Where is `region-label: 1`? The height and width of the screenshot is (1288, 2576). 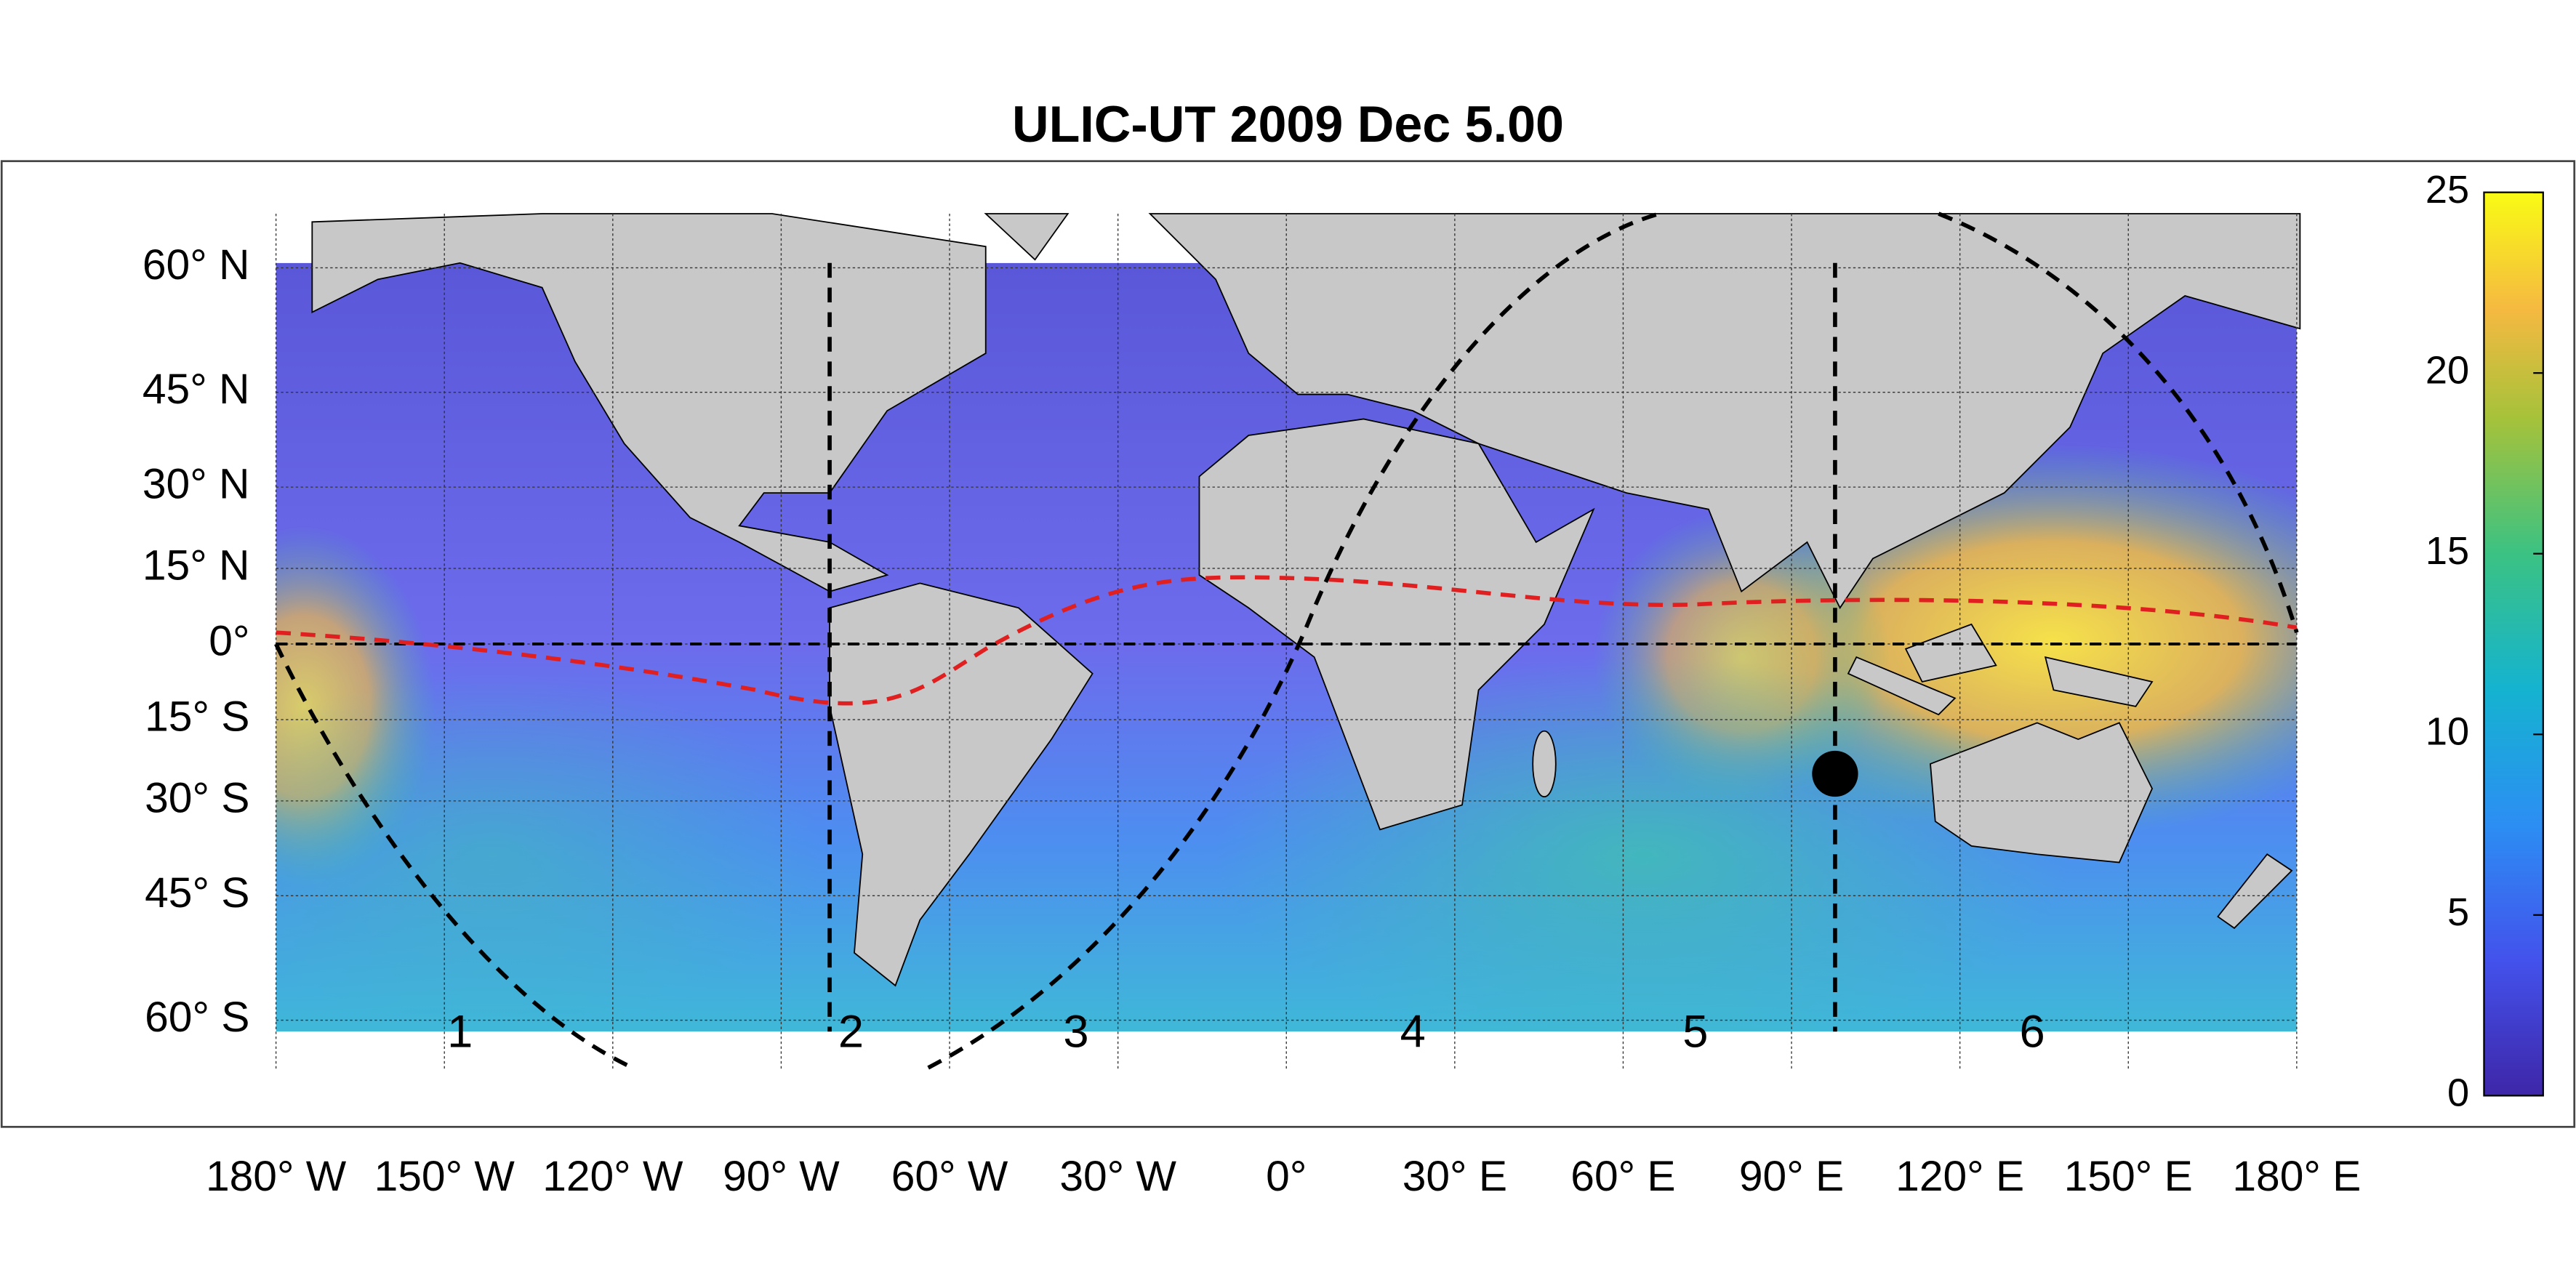 region-label: 1 is located at coordinates (460, 1031).